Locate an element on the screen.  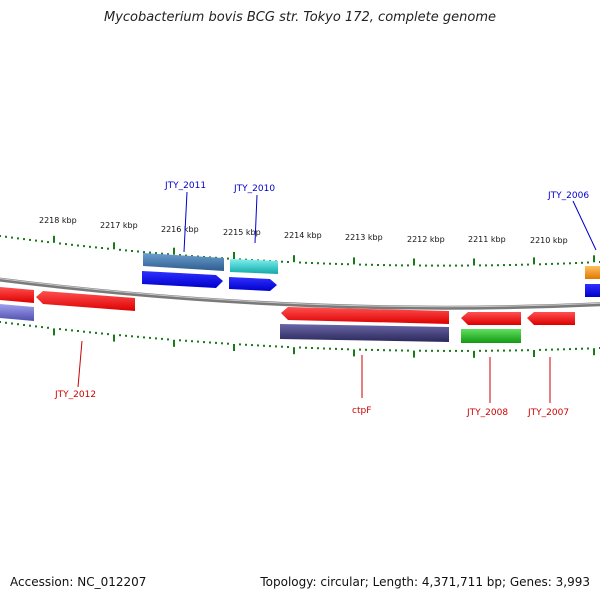
gene-feature-jty-2011 is located at coordinates (183, 262).